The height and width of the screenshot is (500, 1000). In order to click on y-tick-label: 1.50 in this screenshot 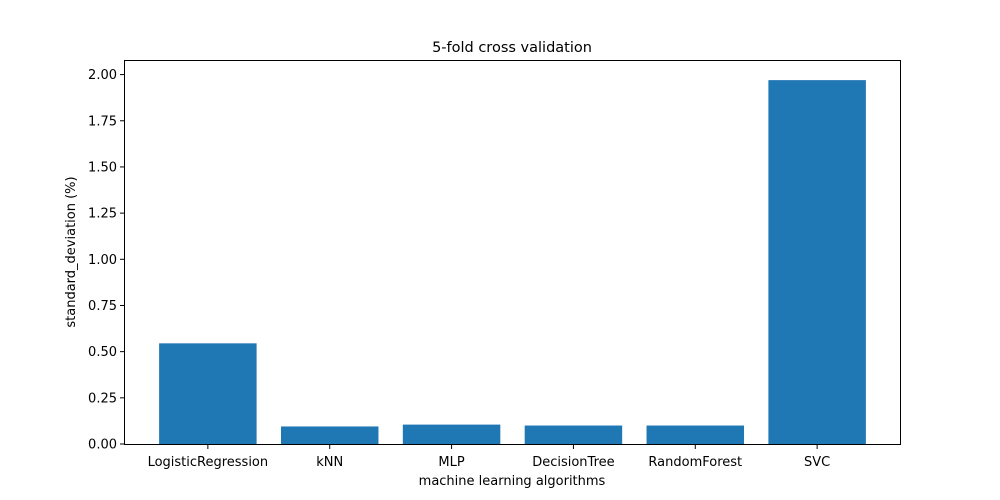, I will do `click(102, 167)`.